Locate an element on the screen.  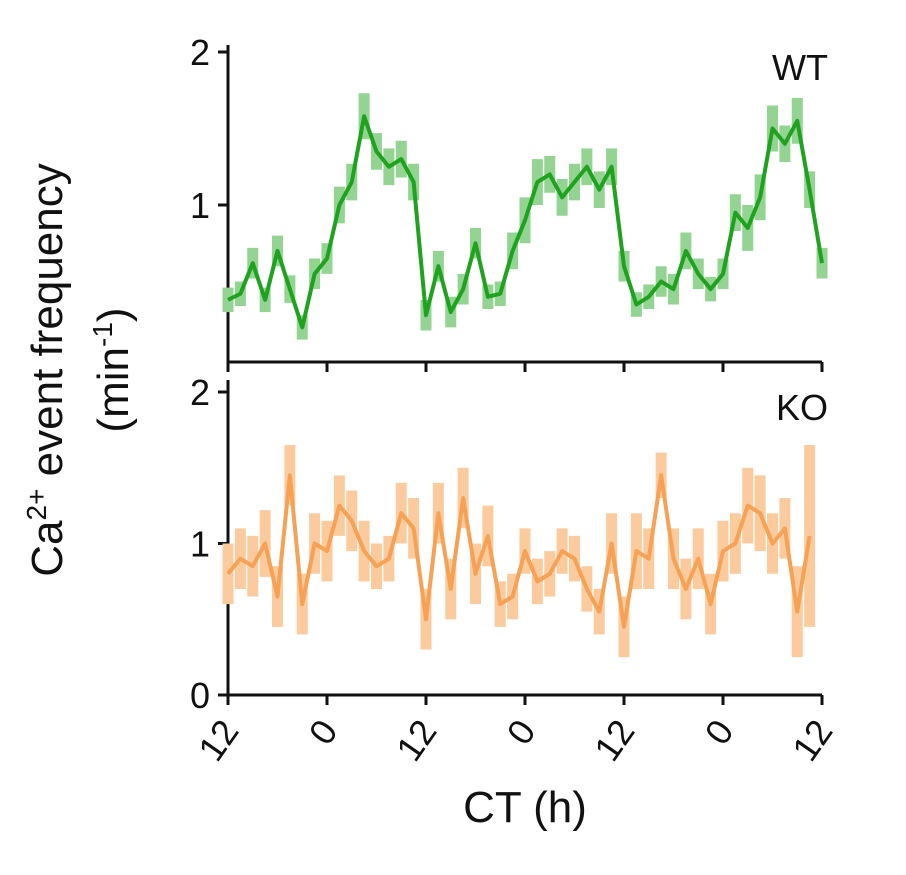
y-label-part: ) is located at coordinates (113, 314).